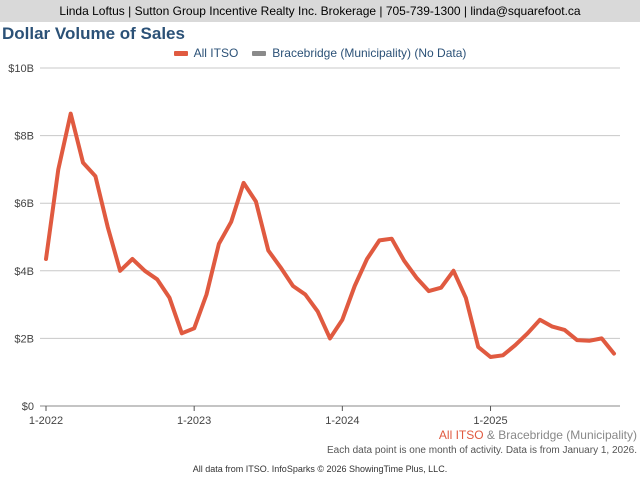 This screenshot has height=480, width=640. What do you see at coordinates (180, 53) in the screenshot?
I see `legend-swatch-all-itso` at bounding box center [180, 53].